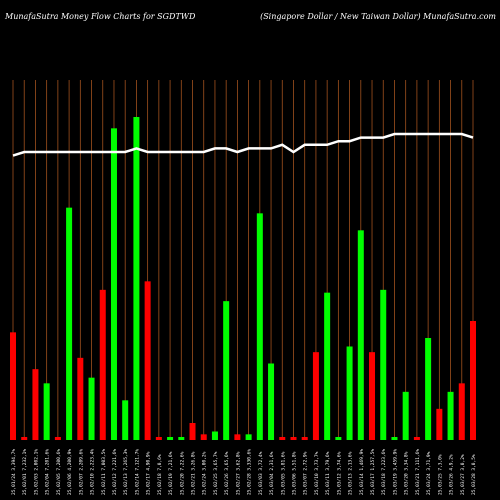 The height and width of the screenshot is (500, 500). I want to click on x-tick-label: 25,02/28 3,330,6%, so click(250, 472).